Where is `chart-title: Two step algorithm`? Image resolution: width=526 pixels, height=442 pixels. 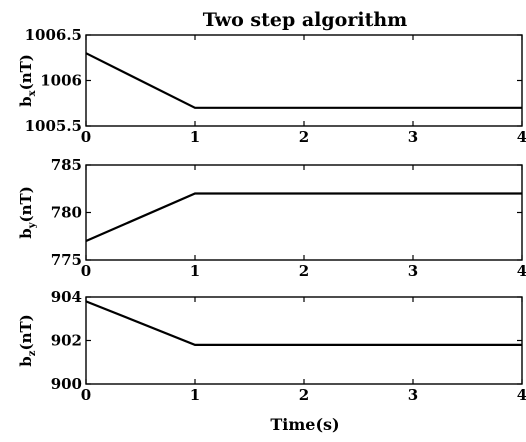
chart-title: Two step algorithm is located at coordinates (305, 20).